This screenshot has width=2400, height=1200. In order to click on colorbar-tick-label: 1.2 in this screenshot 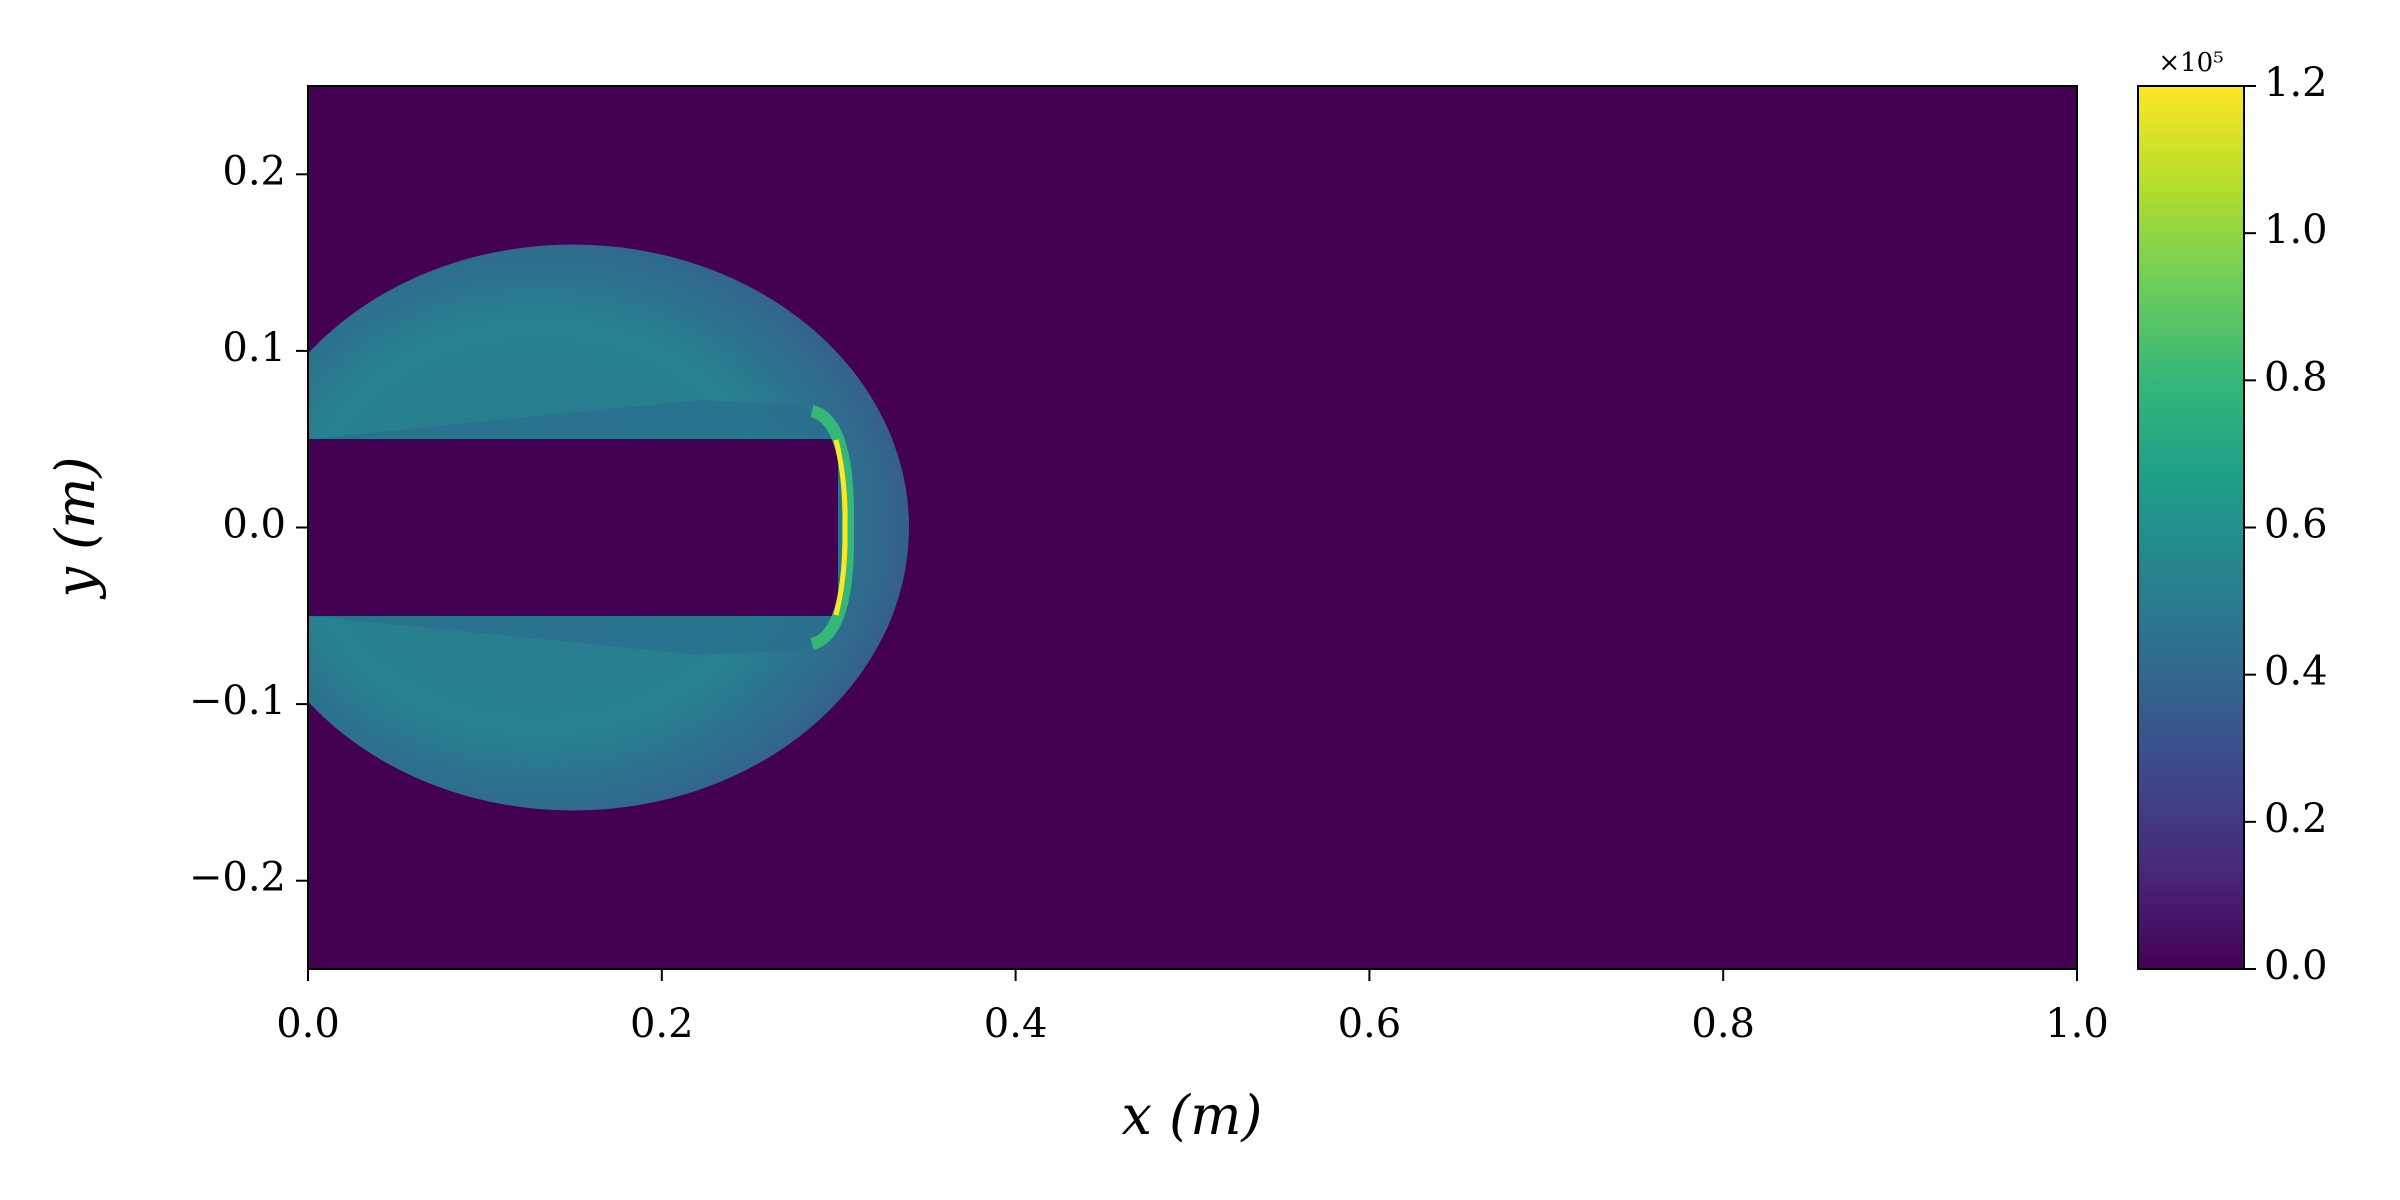, I will do `click(2296, 83)`.